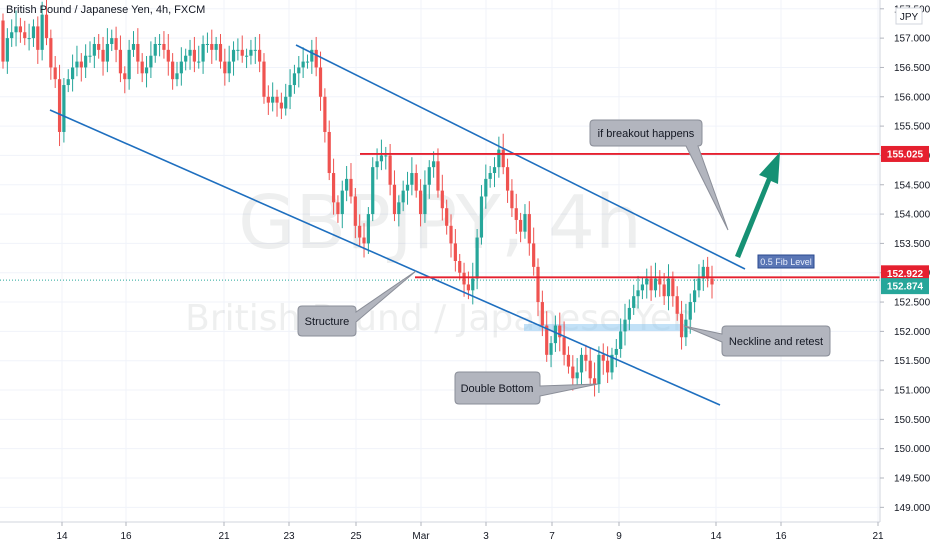  I want to click on neckline-zone, so click(604, 327).